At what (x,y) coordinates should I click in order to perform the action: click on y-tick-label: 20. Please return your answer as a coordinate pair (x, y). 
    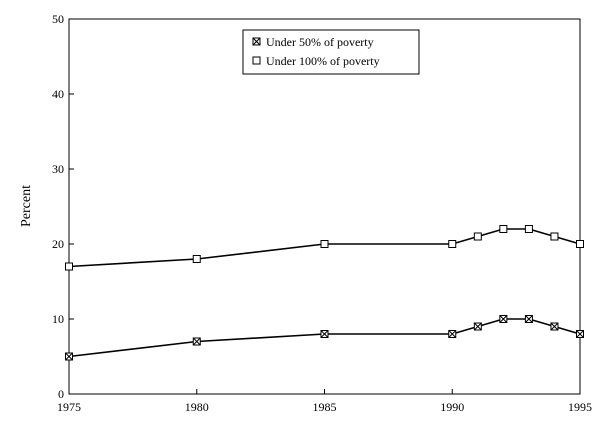
    Looking at the image, I should click on (58, 244).